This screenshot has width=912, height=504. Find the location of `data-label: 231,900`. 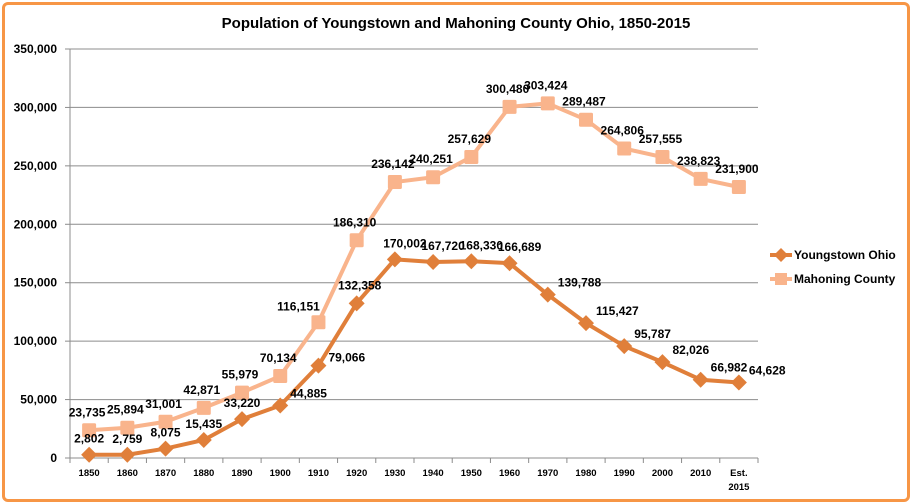

data-label: 231,900 is located at coordinates (737, 169).